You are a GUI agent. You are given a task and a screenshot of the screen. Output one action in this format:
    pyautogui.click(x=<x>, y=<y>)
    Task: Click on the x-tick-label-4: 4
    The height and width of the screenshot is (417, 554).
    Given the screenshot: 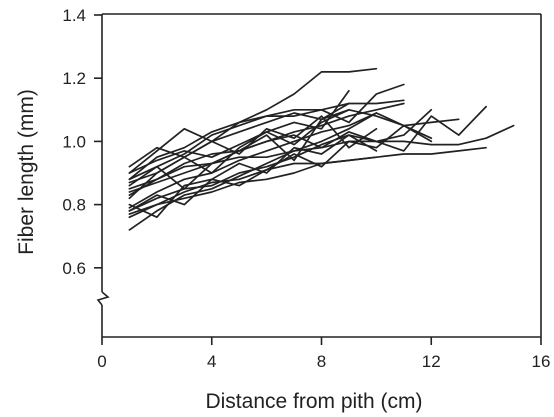 What is the action you would take?
    pyautogui.click(x=211, y=361)
    